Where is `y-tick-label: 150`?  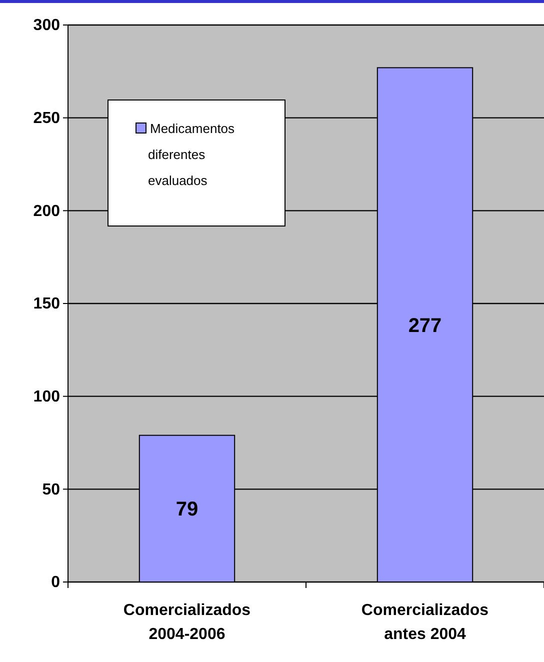
y-tick-label: 150 is located at coordinates (46, 304).